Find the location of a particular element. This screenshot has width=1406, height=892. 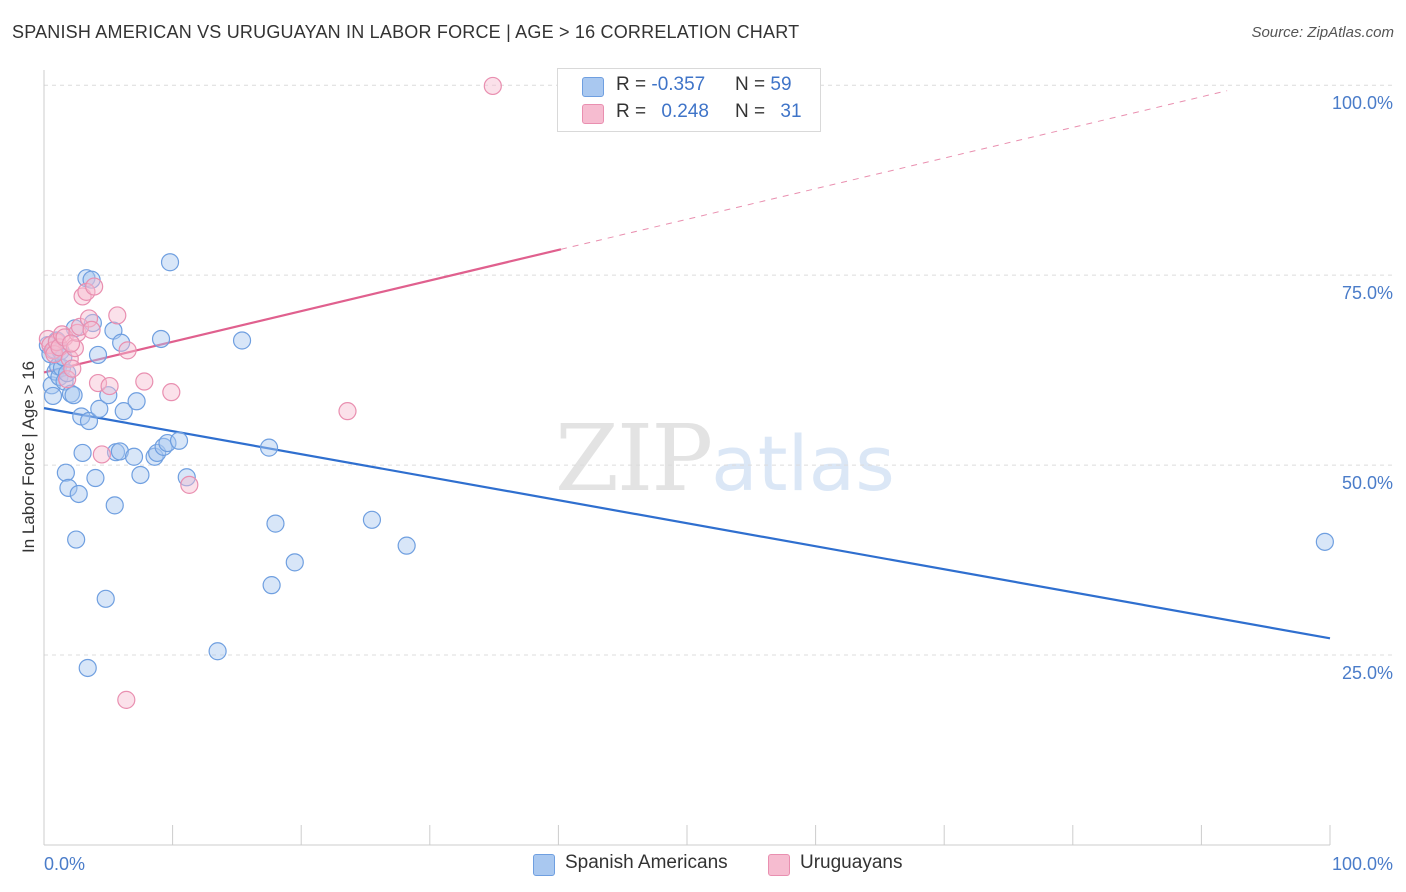

legend-n-uruguayan: N = 31 is located at coordinates (768, 112).